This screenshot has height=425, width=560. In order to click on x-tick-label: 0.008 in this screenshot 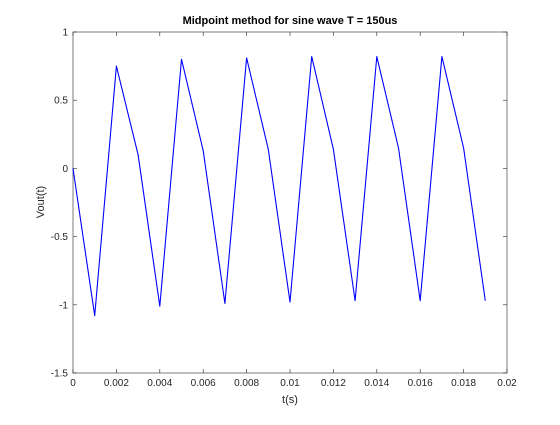, I will do `click(246, 383)`.